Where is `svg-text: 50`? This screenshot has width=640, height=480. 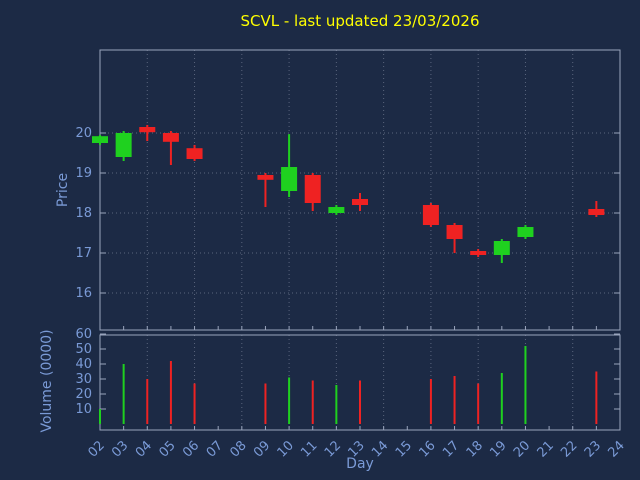 svg-text: 50 is located at coordinates (83, 349).